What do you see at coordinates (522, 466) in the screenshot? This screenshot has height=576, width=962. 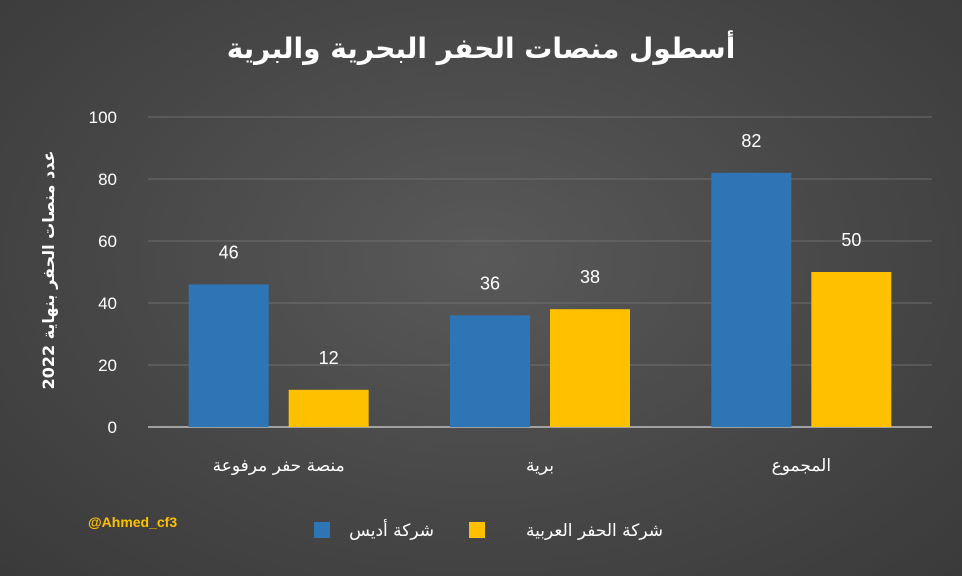 I see `category-labels: منصة حفر مرفوعة برية المجموع` at bounding box center [522, 466].